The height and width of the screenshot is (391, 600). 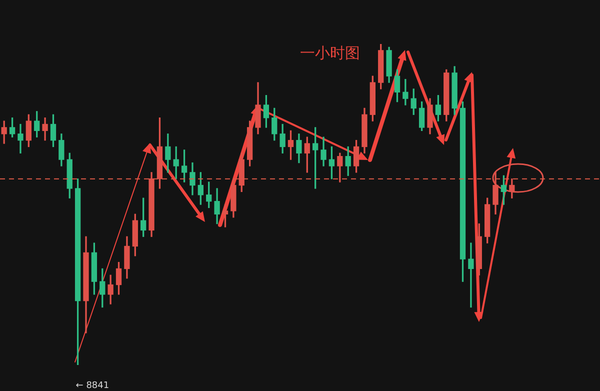 What do you see at coordinates (93, 385) in the screenshot?
I see `text: ← 8841` at bounding box center [93, 385].